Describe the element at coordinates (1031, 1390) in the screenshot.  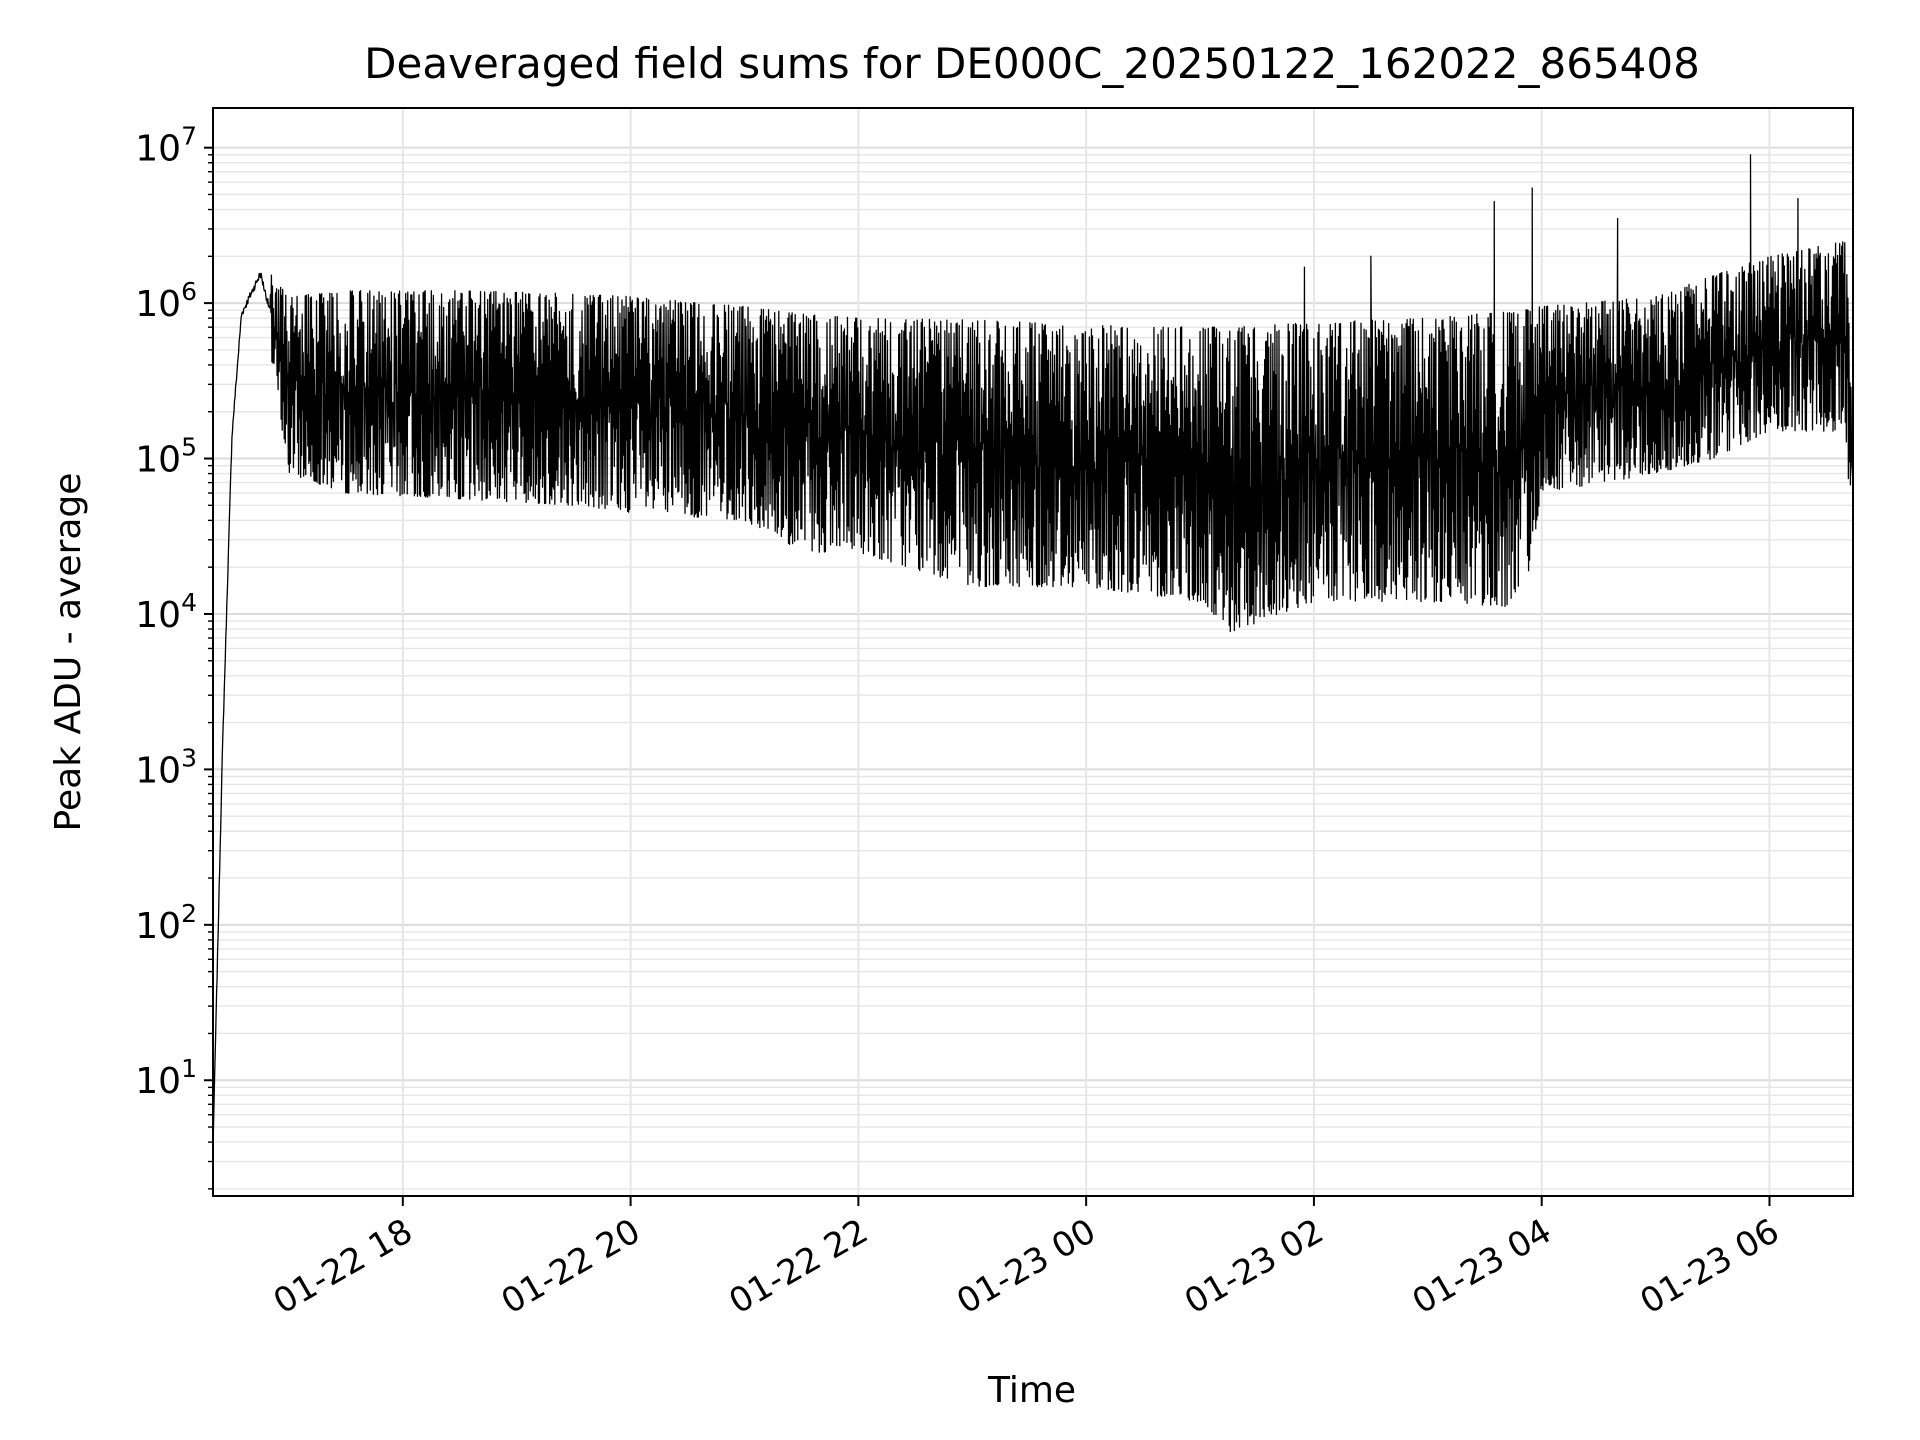
I see `x-axis-label: Time` at that location.